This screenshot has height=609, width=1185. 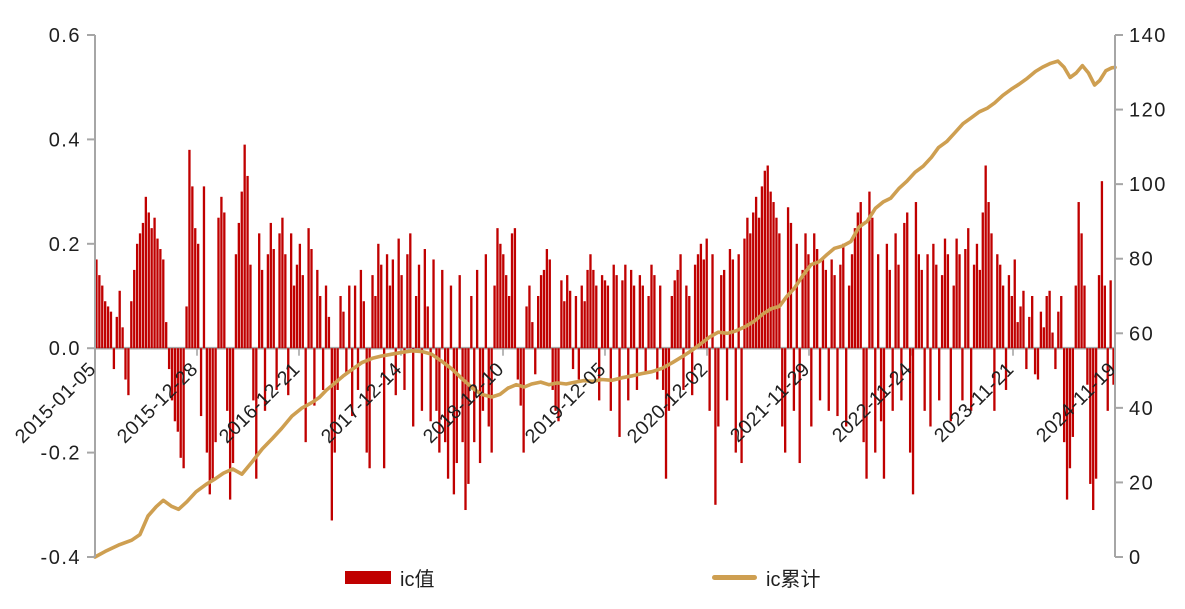 I want to click on svg-text: 0.4, so click(x=65, y=140).